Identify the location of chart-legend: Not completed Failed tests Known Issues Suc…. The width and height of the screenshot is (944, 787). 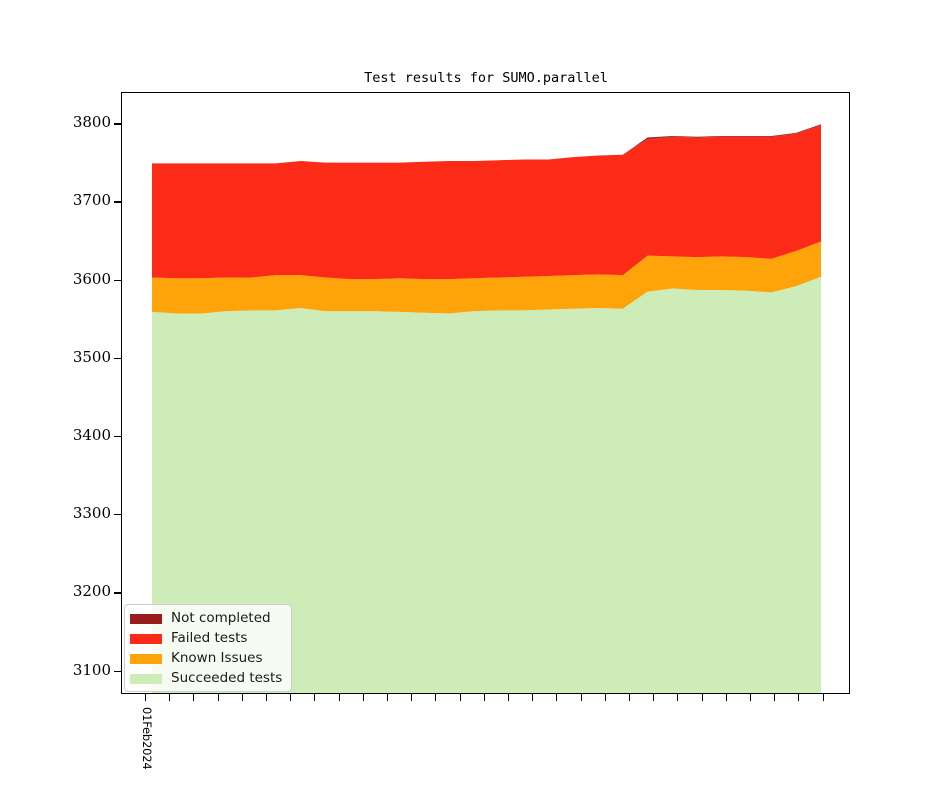
(208, 648).